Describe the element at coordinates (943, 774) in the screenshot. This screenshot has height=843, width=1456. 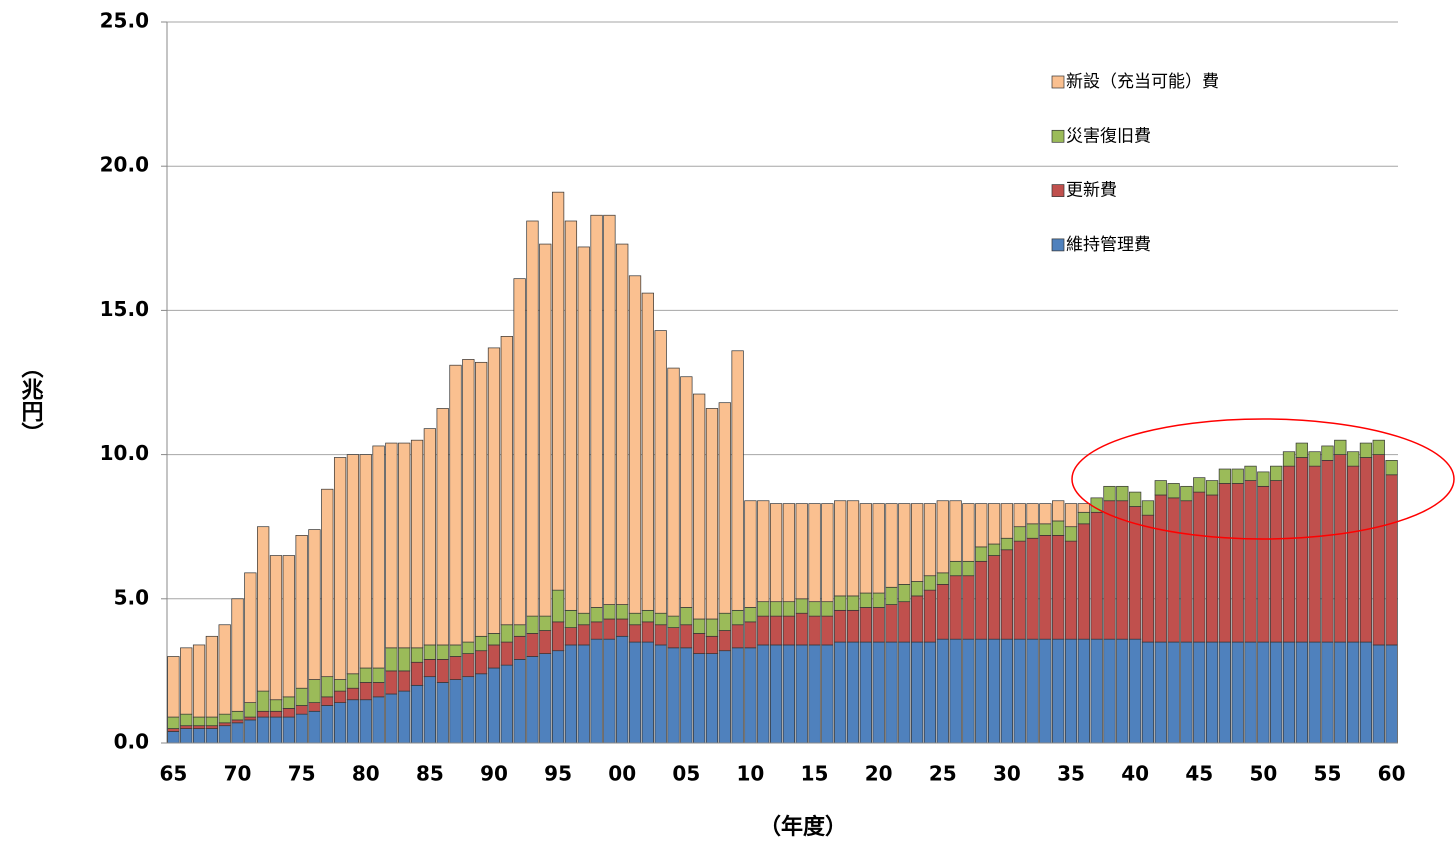
I see `x-tick-label: 25` at that location.